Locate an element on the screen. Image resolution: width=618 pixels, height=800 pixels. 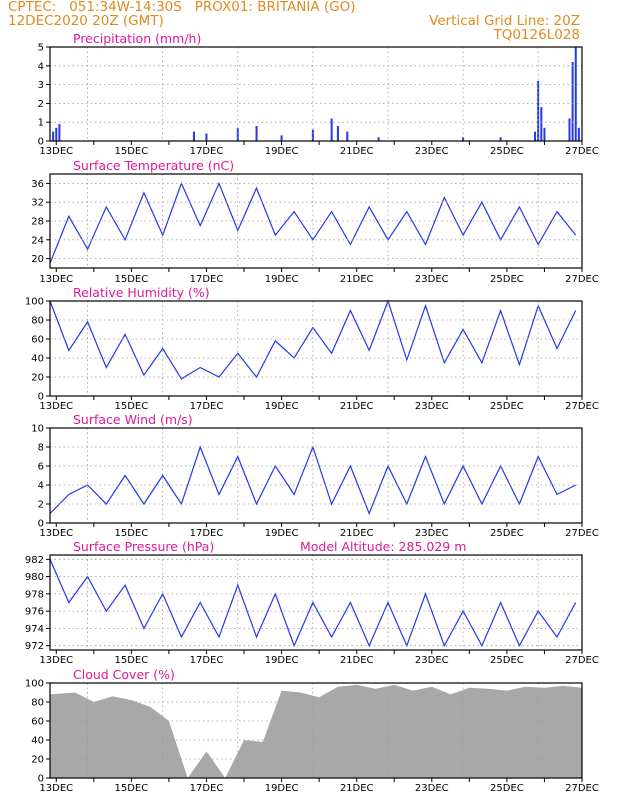
panel-title: Cloud Cover (%) is located at coordinates (124, 674).